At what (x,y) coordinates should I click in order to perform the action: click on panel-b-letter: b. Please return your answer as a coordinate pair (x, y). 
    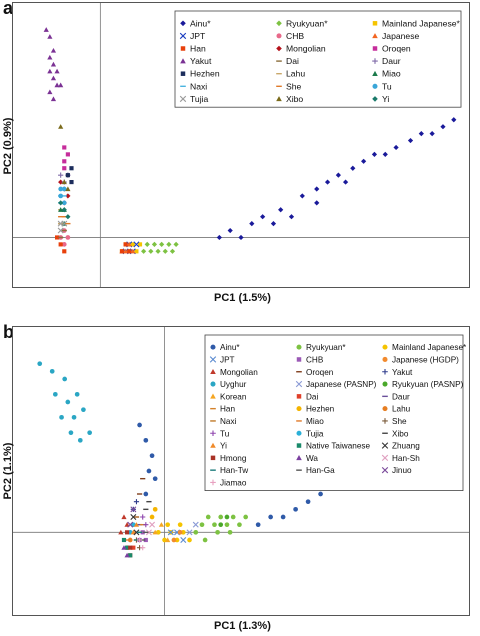
    Looking at the image, I should click on (8, 332).